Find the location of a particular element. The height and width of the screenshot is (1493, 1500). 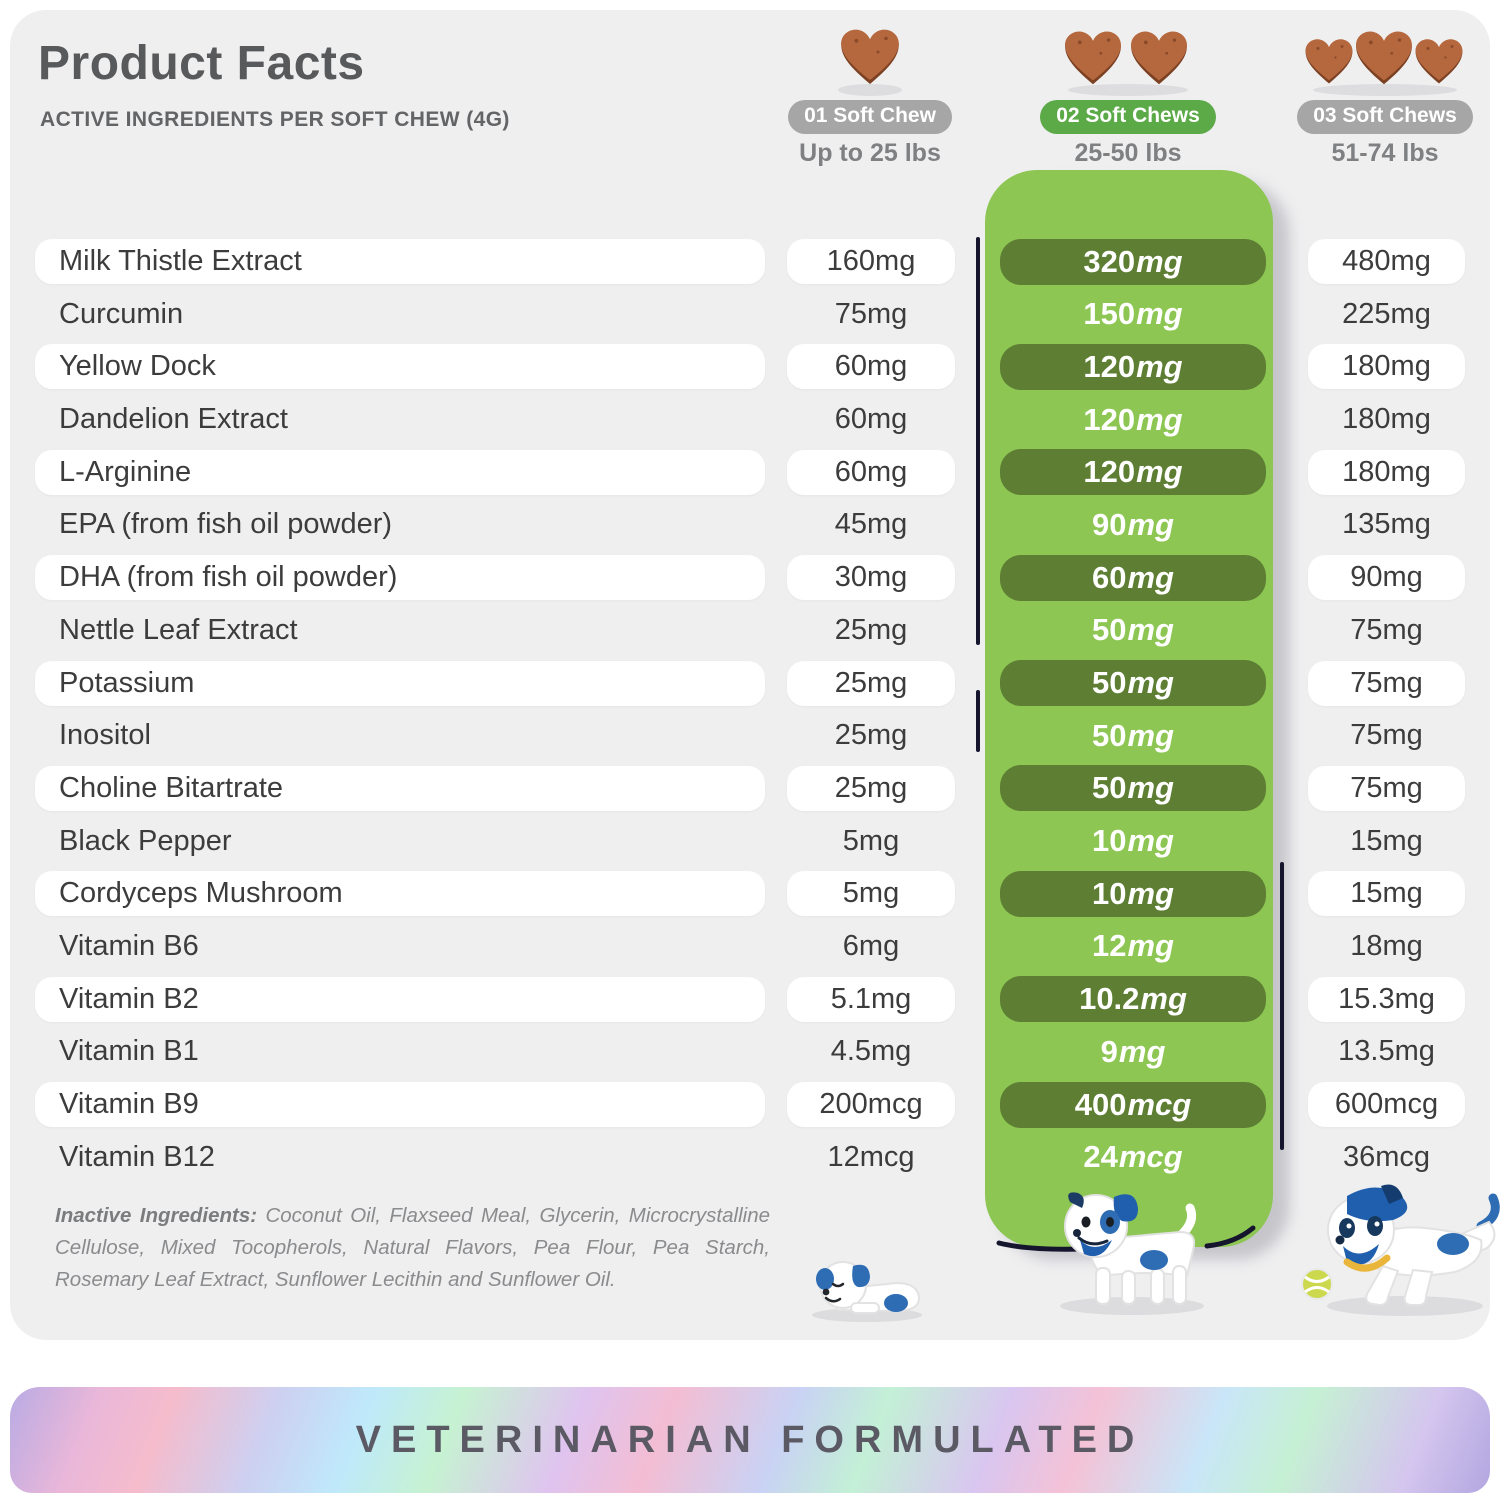

dose-2-chews: 320 mg is located at coordinates (1133, 261).